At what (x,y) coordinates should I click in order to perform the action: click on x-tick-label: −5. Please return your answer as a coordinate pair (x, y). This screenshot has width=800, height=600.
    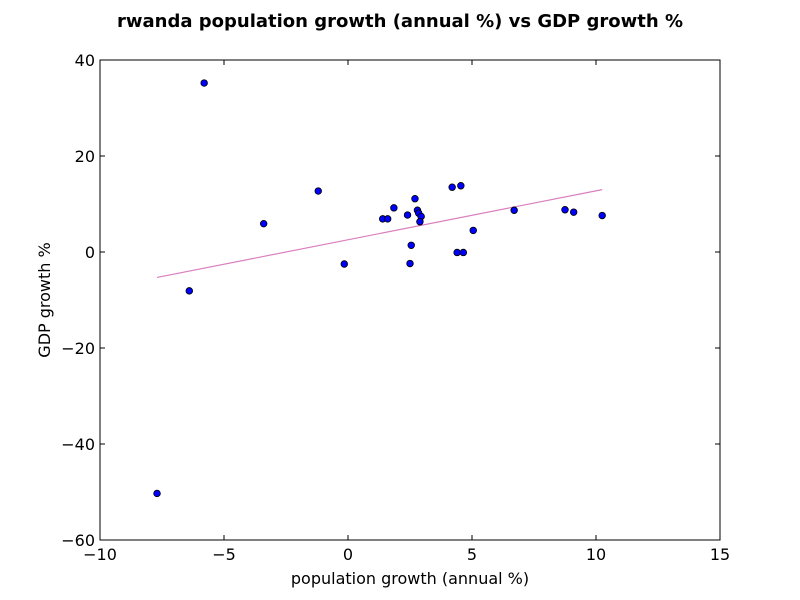
    Looking at the image, I should click on (224, 554).